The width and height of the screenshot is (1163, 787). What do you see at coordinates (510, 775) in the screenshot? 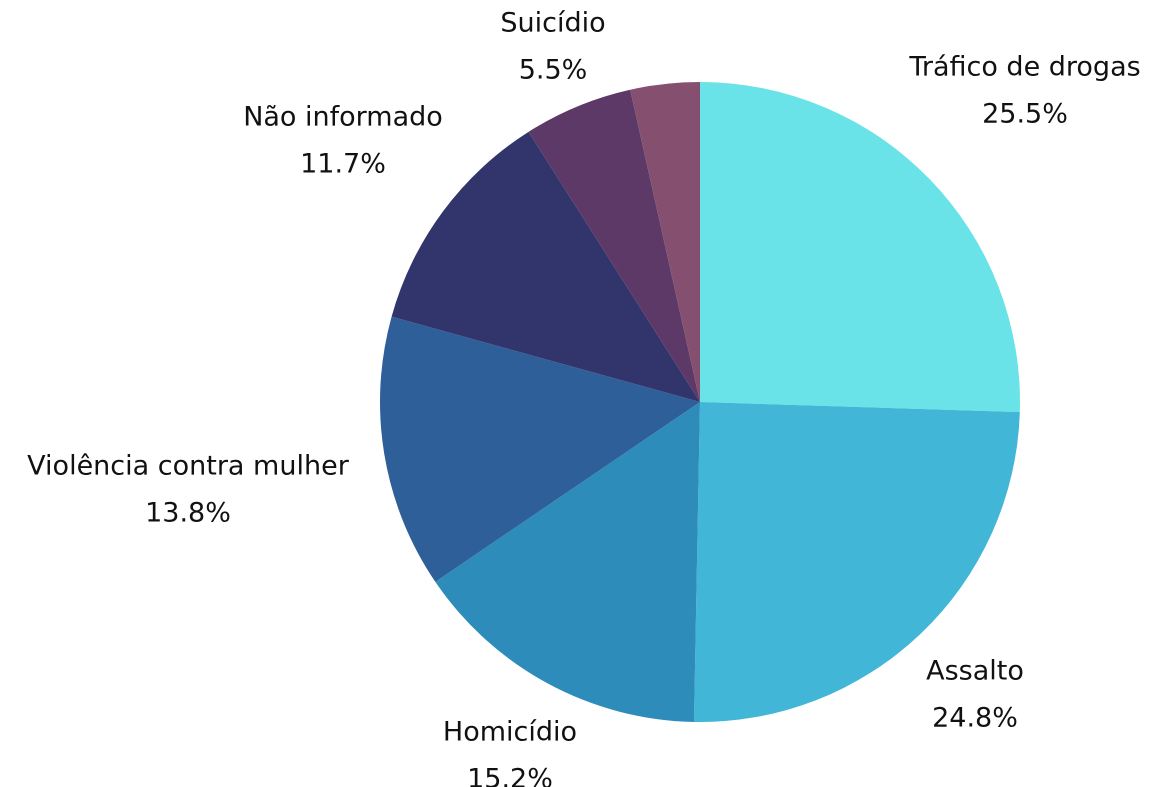
I see `slice-value-label: 15.2%` at bounding box center [510, 775].